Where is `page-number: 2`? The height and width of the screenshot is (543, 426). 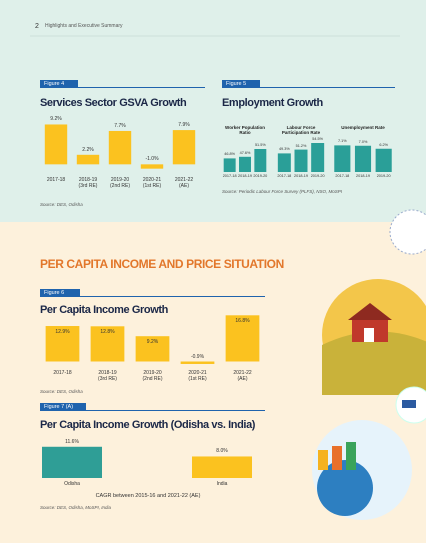 page-number: 2 is located at coordinates (37, 26).